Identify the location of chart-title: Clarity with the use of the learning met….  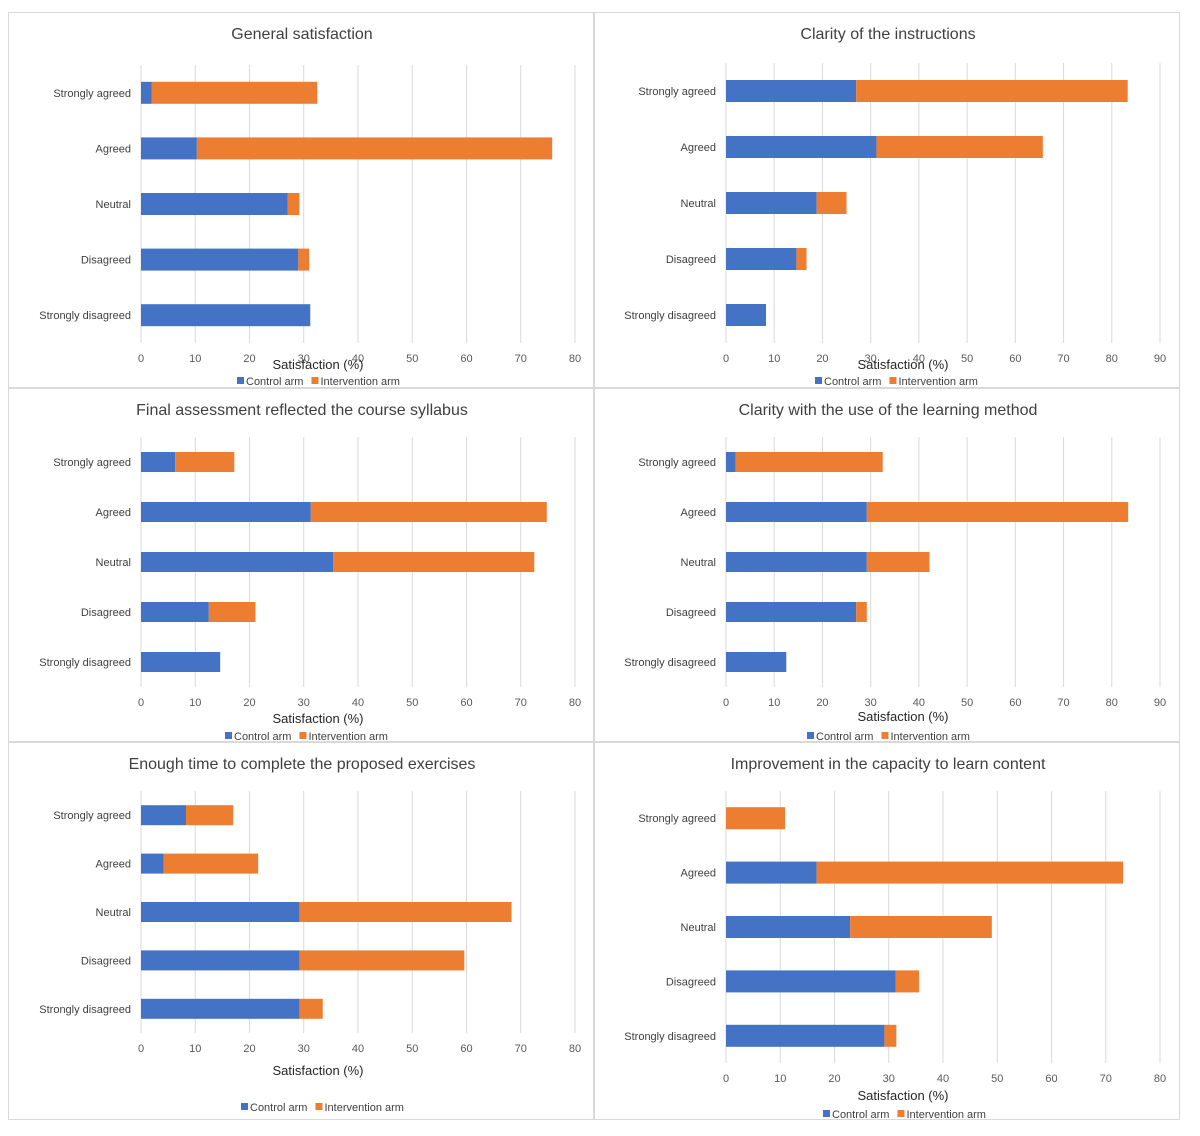
(888, 410).